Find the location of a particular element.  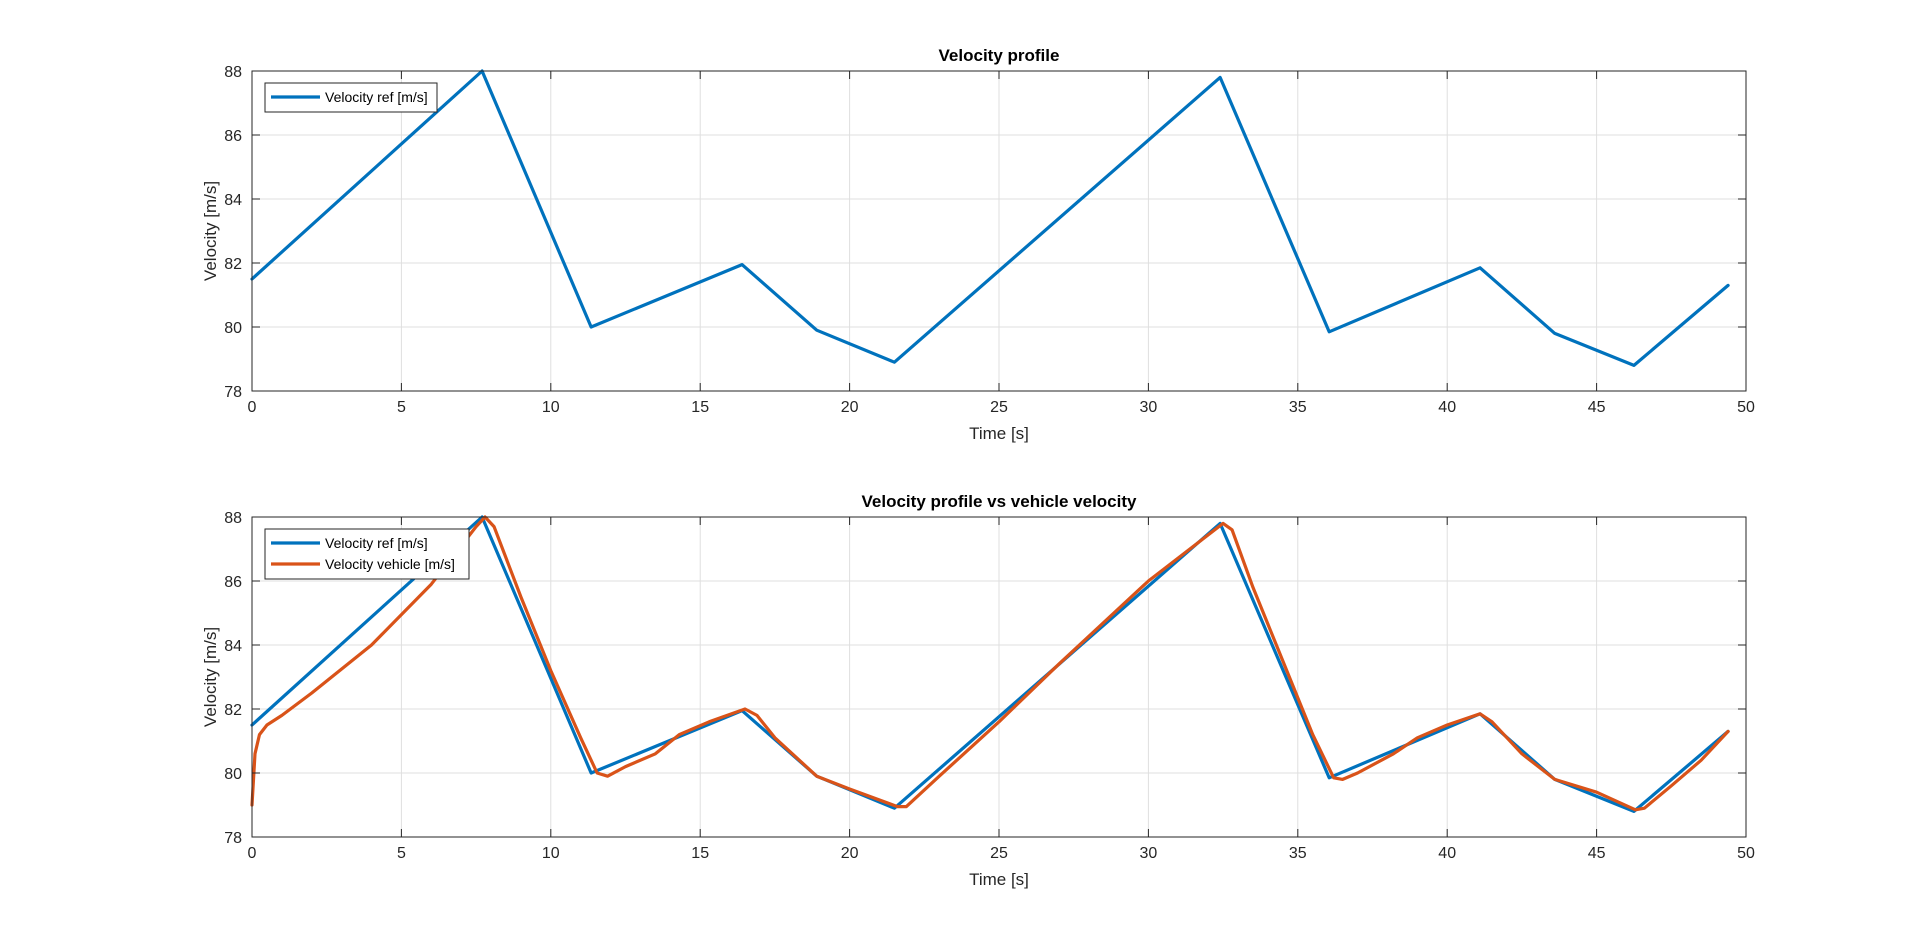

chart-title: Velocity profile vs vehicle velocity is located at coordinates (1000, 501).